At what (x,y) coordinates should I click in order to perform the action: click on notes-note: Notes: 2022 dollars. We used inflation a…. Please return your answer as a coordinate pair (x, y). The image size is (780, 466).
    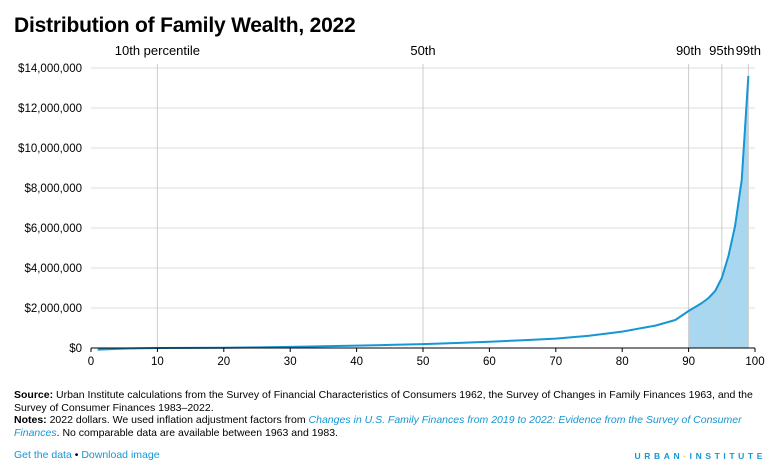
    Looking at the image, I should click on (390, 426).